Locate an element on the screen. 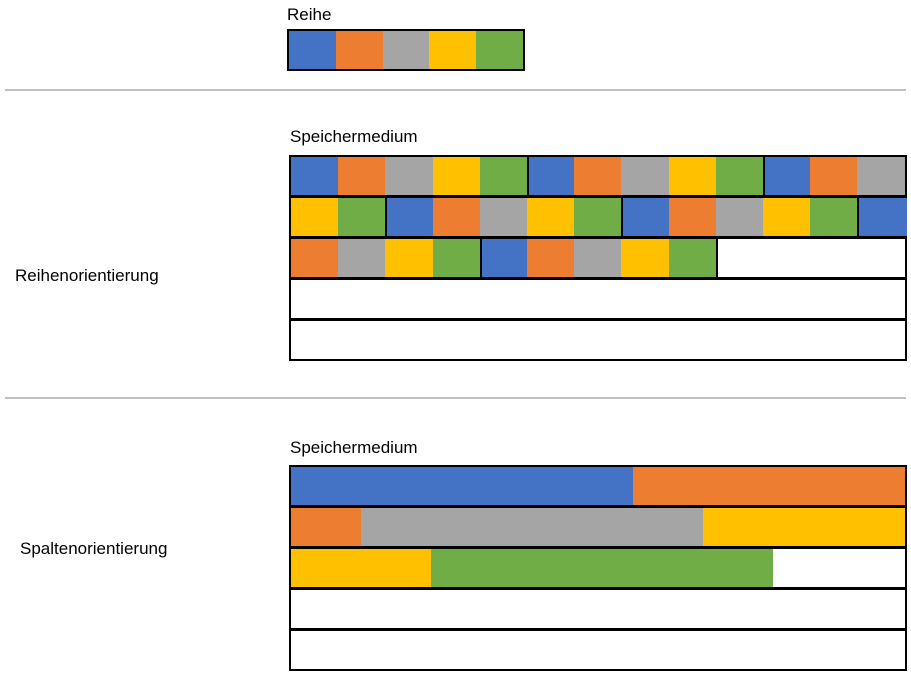 Image resolution: width=911 pixels, height=679 pixels. single-row is located at coordinates (406, 50).